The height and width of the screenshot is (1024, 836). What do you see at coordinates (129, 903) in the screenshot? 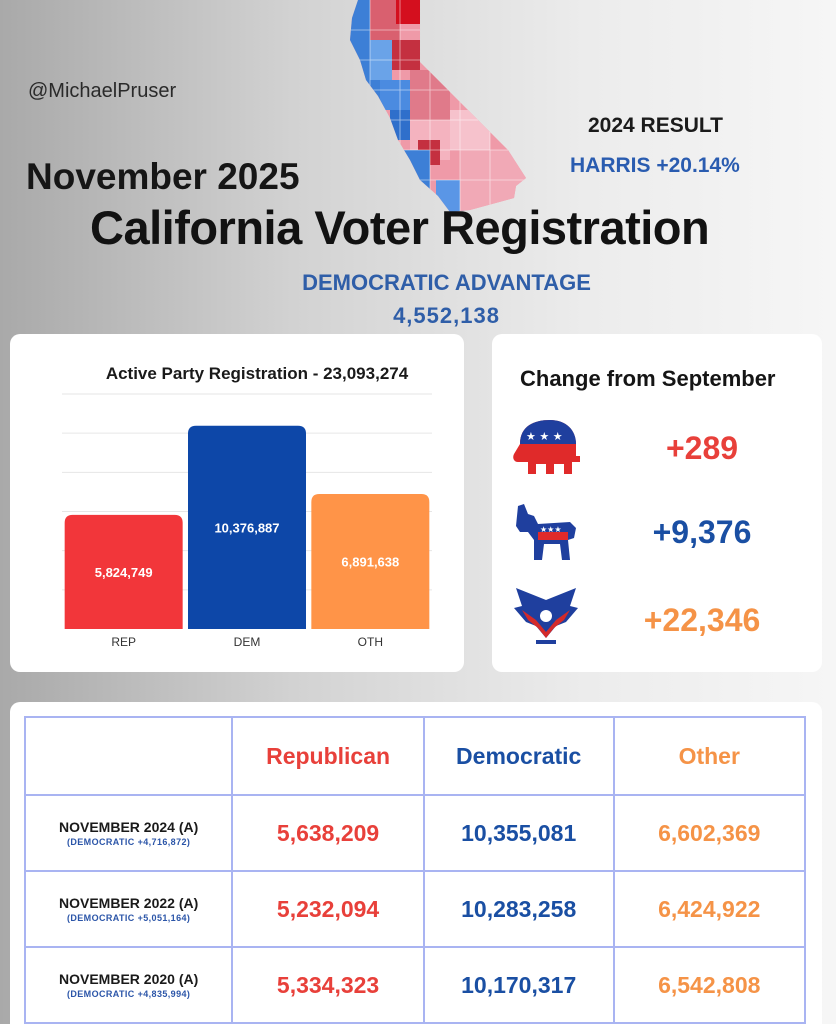
I see `row-label: NOVEMBER 2022 (A)` at bounding box center [129, 903].